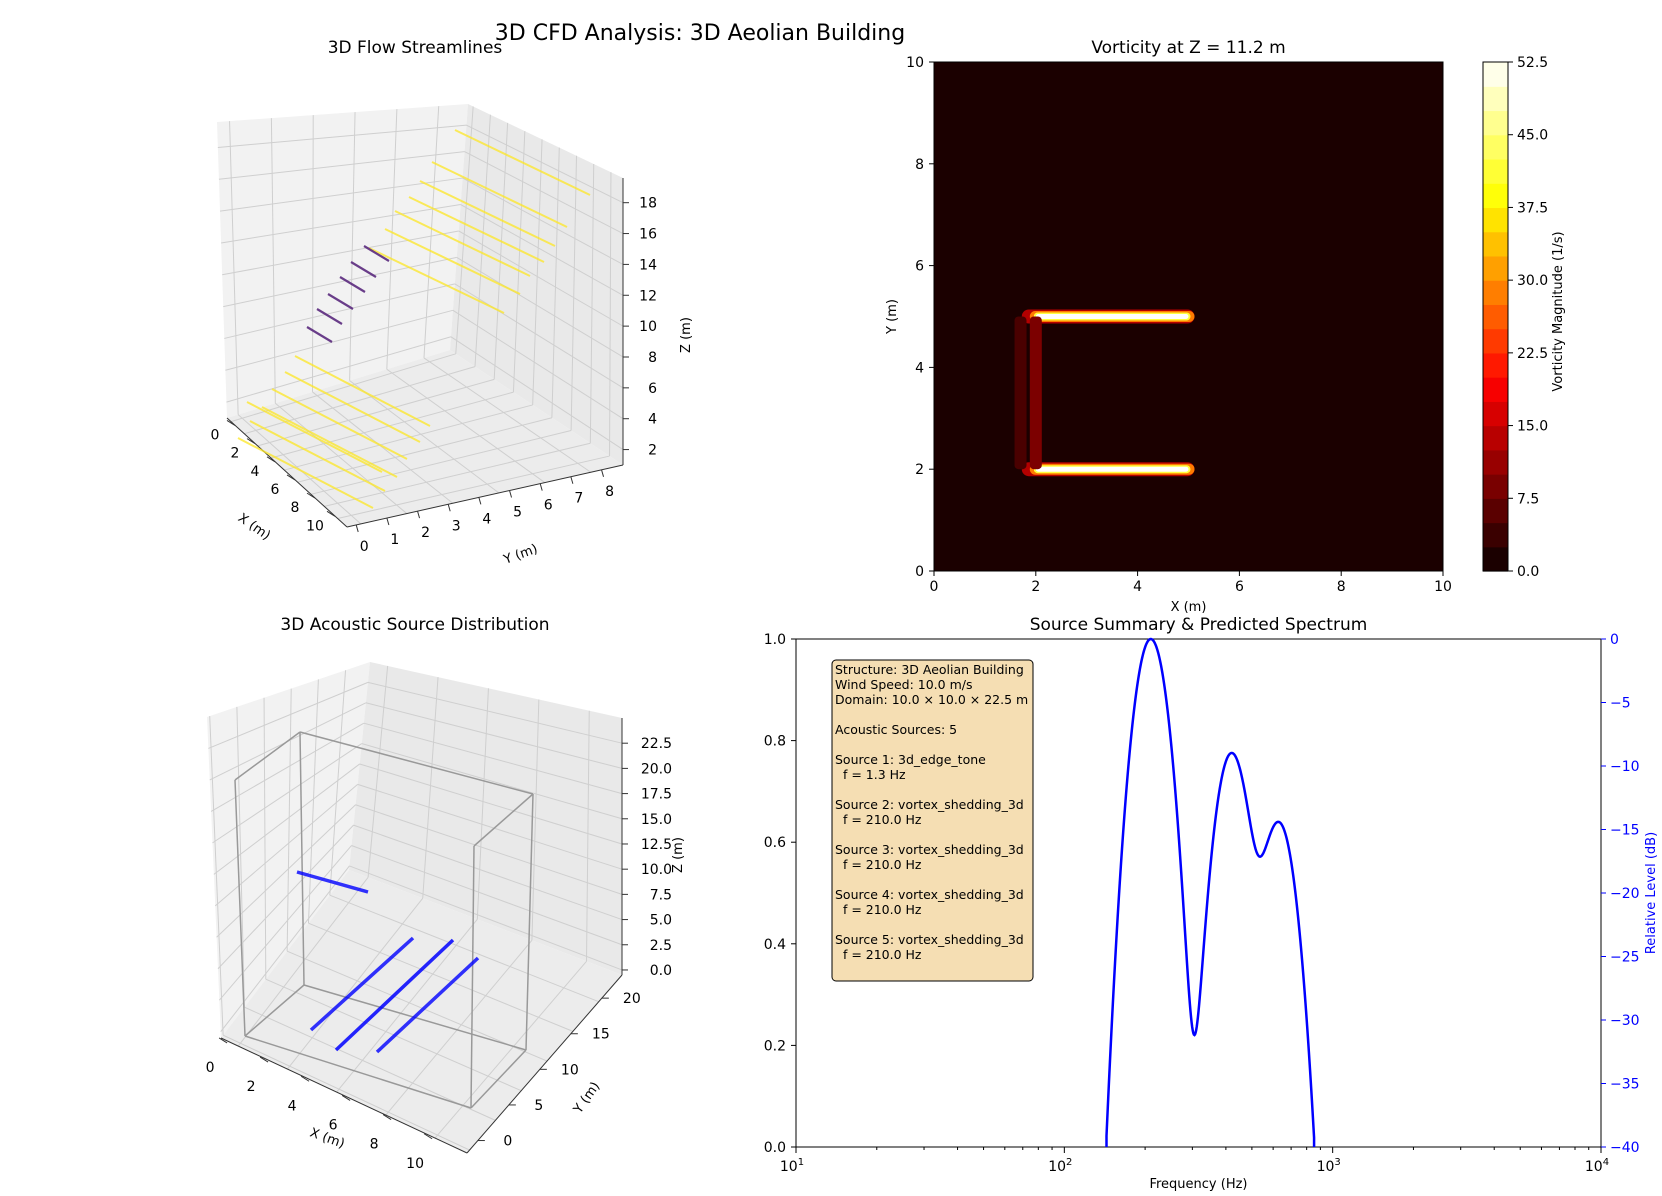  Describe the element at coordinates (1532, 281) in the screenshot. I see `colorbar-tick-label: 30.0` at that location.